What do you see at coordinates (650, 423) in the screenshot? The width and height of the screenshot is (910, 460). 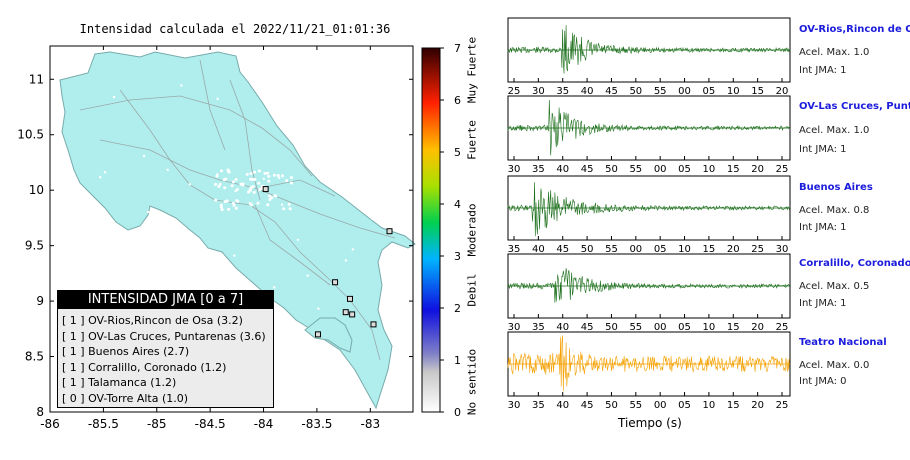 I see `time-axis-label: Tiempo (s)` at bounding box center [650, 423].